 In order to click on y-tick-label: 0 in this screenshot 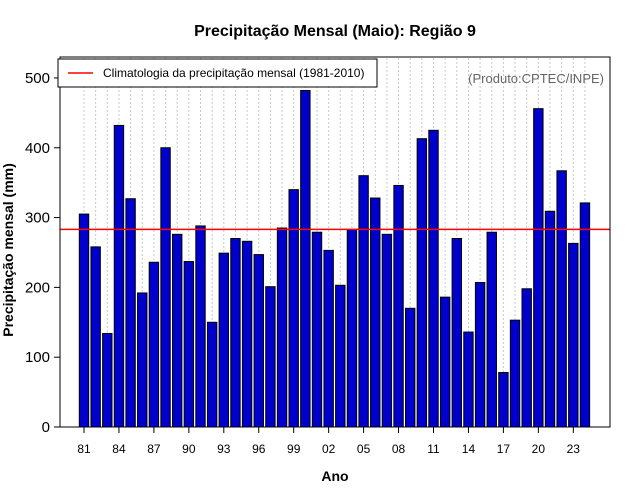, I will do `click(46, 427)`.